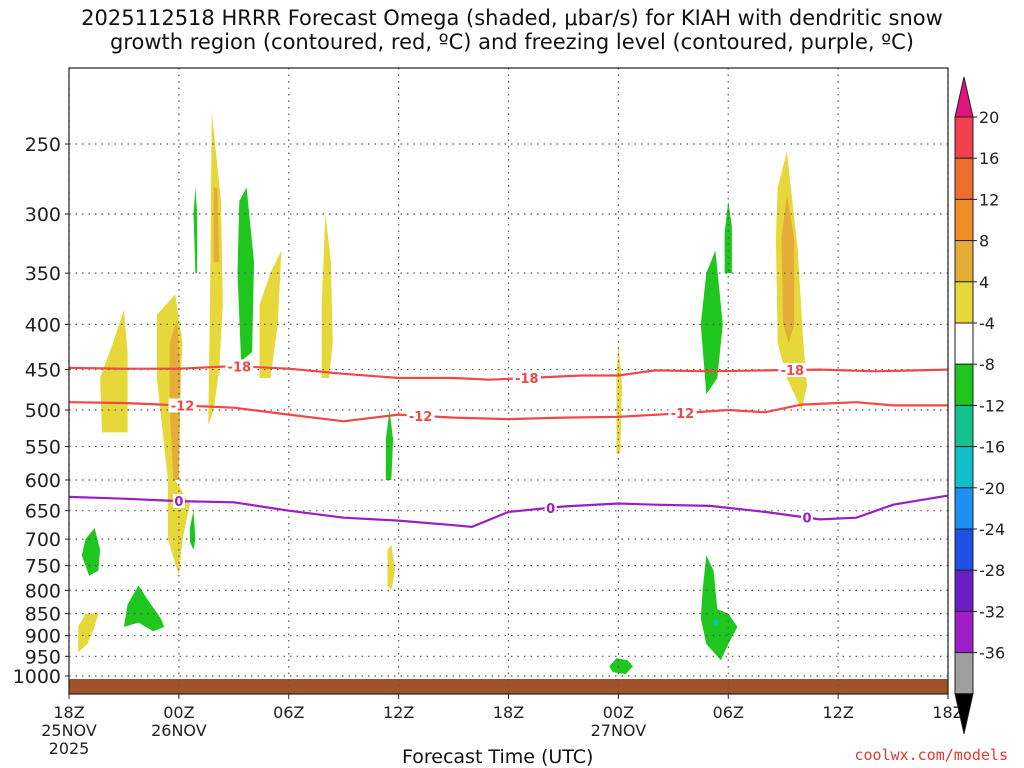 Image resolution: width=1024 pixels, height=768 pixels. What do you see at coordinates (37, 677) in the screenshot?
I see `y-tick-label: 1000` at bounding box center [37, 677].